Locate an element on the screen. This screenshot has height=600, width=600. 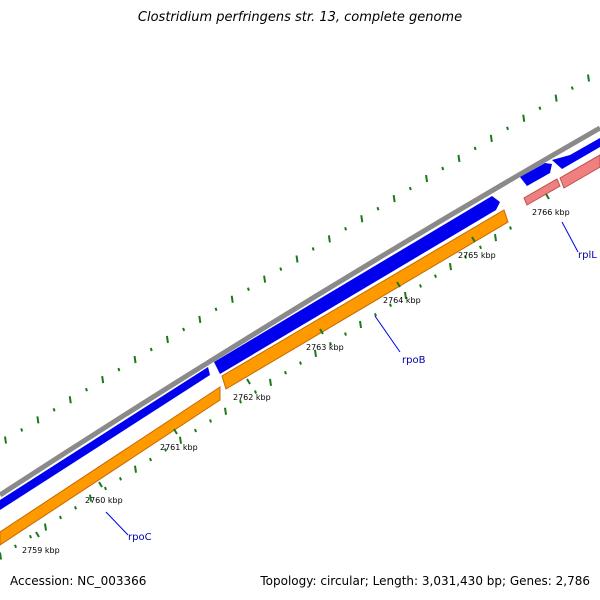
gene-rplL-forward is located at coordinates (536, 174).